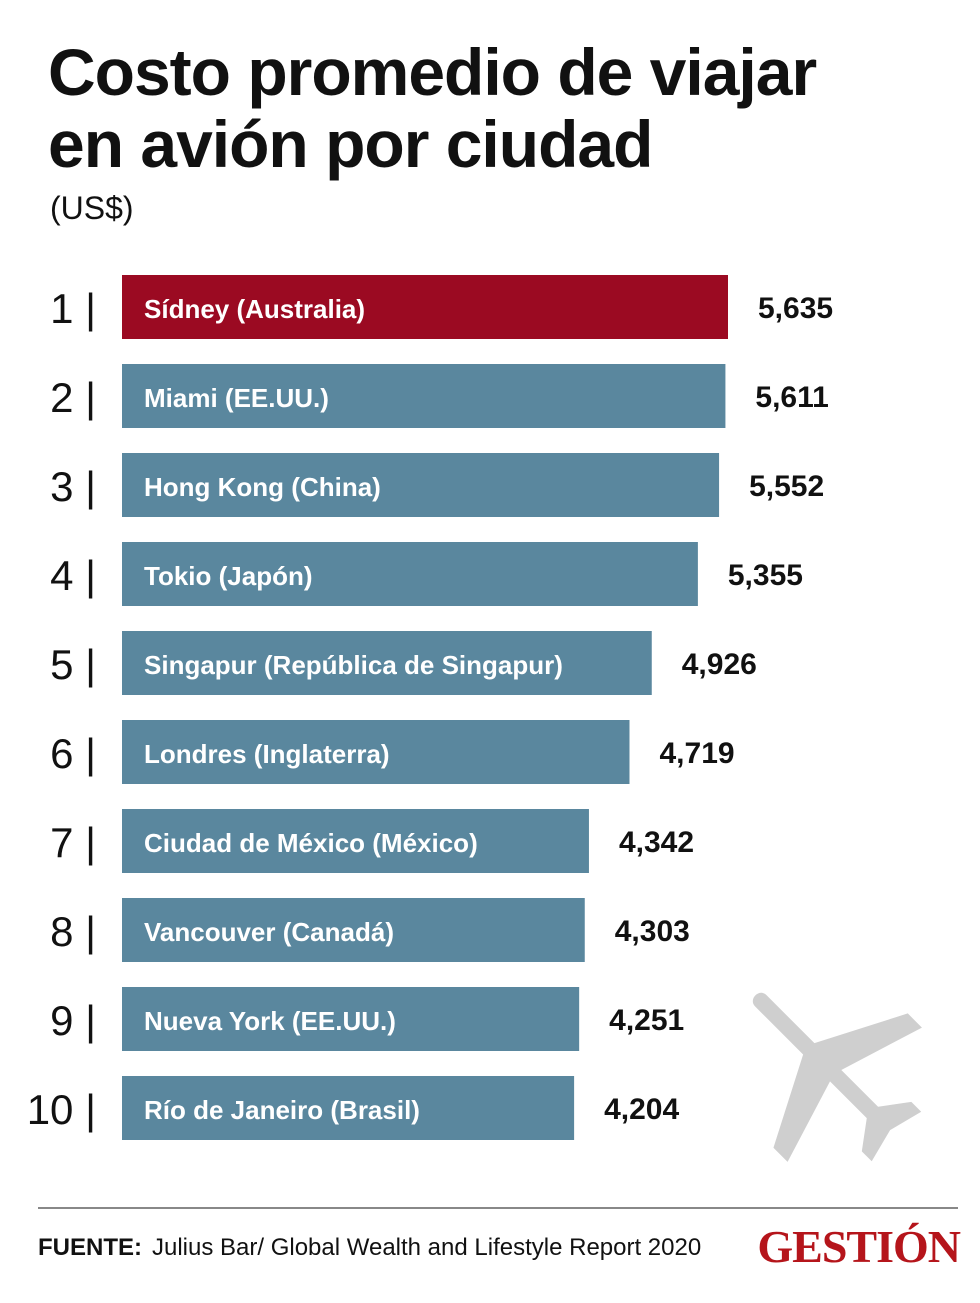 The height and width of the screenshot is (1303, 980). I want to click on rank-label-9: 9 |, so click(73, 1020).